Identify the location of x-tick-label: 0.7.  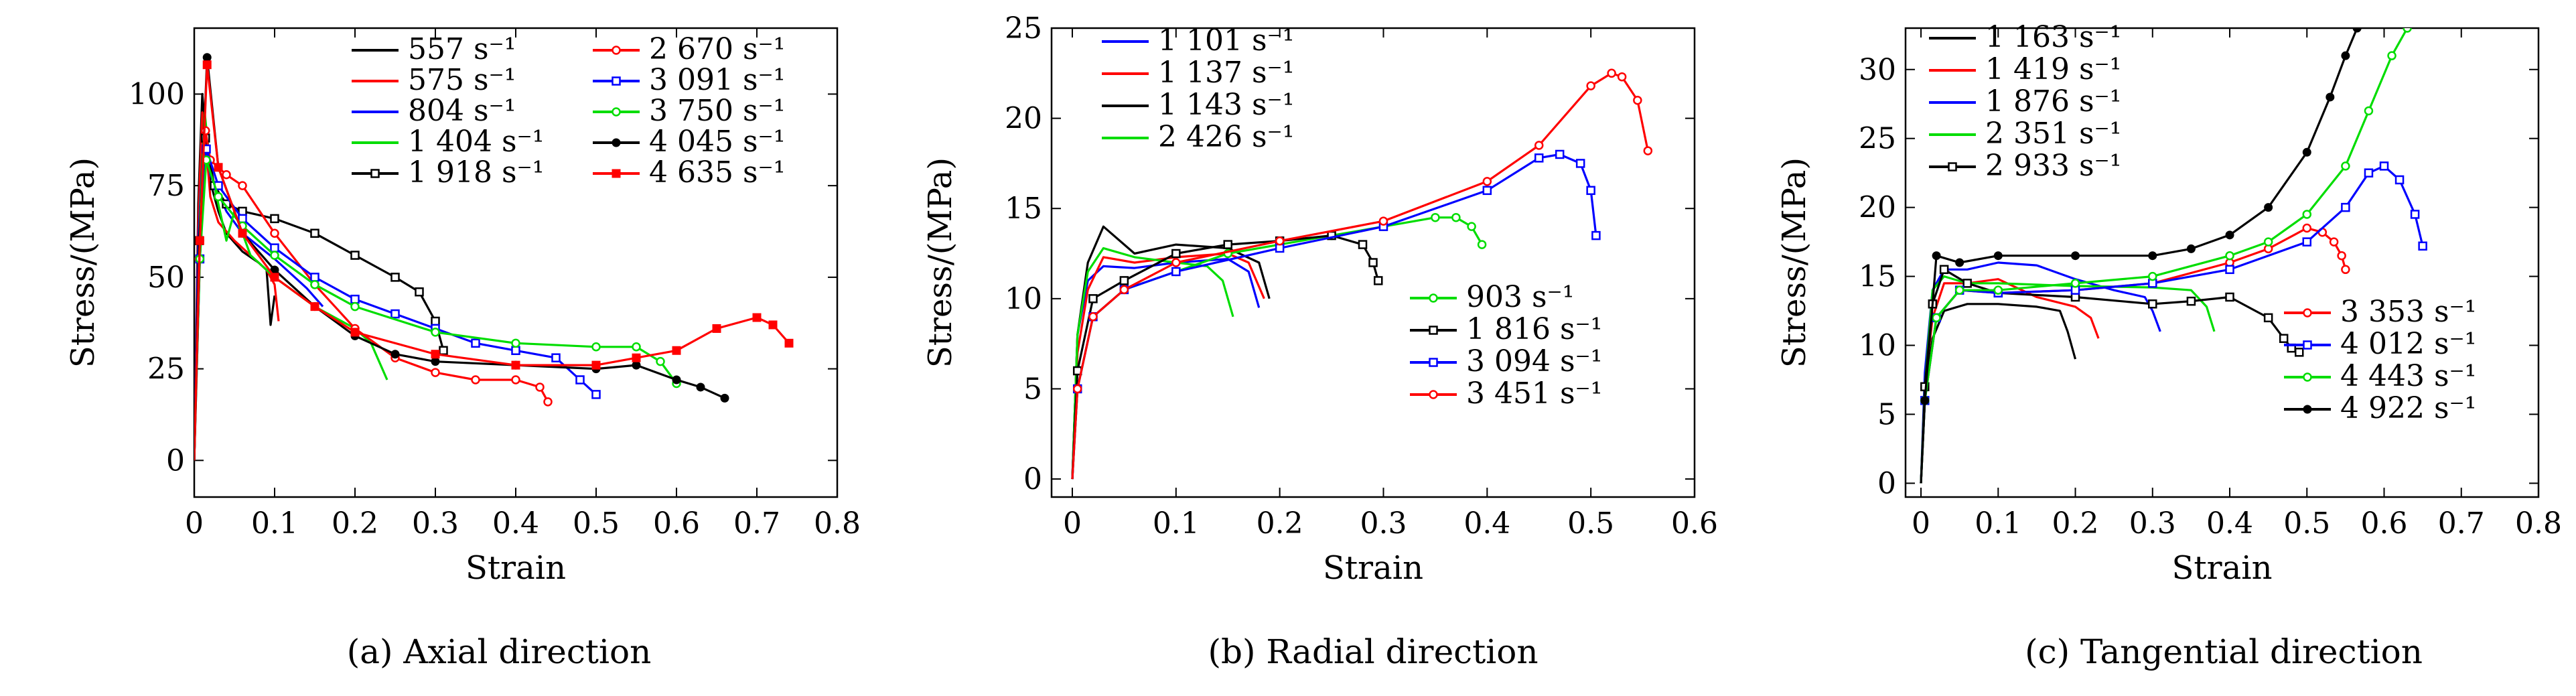
(2461, 523).